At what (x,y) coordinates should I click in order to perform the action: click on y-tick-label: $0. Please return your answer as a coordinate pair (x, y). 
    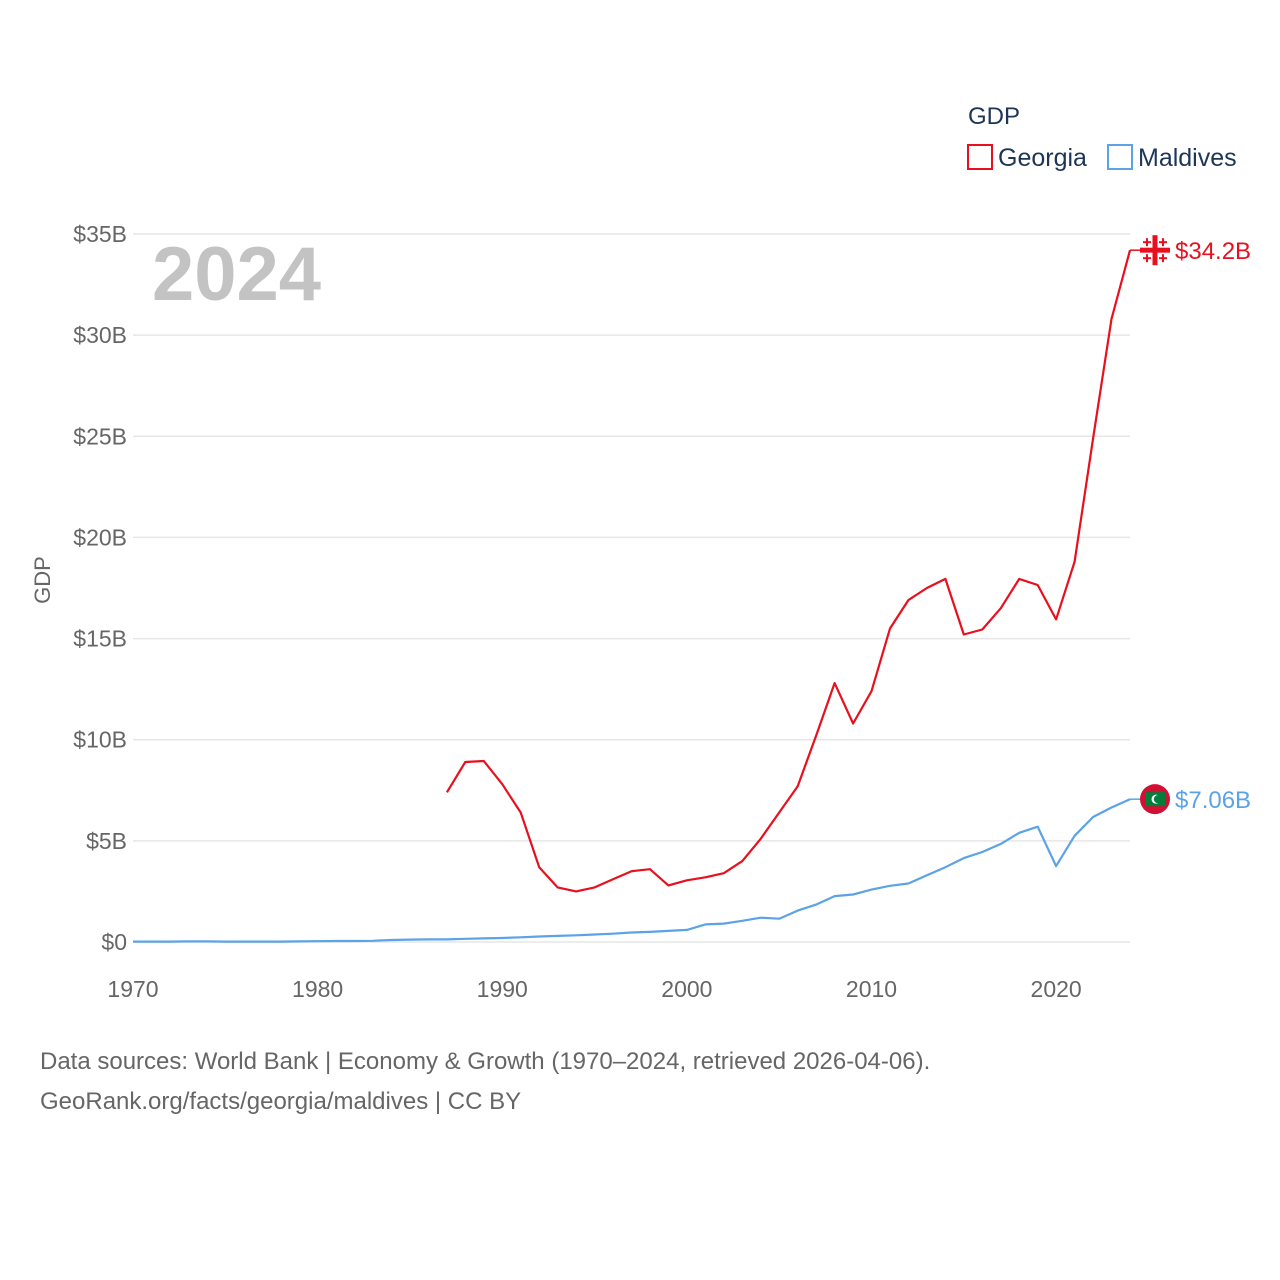
    Looking at the image, I should click on (114, 942).